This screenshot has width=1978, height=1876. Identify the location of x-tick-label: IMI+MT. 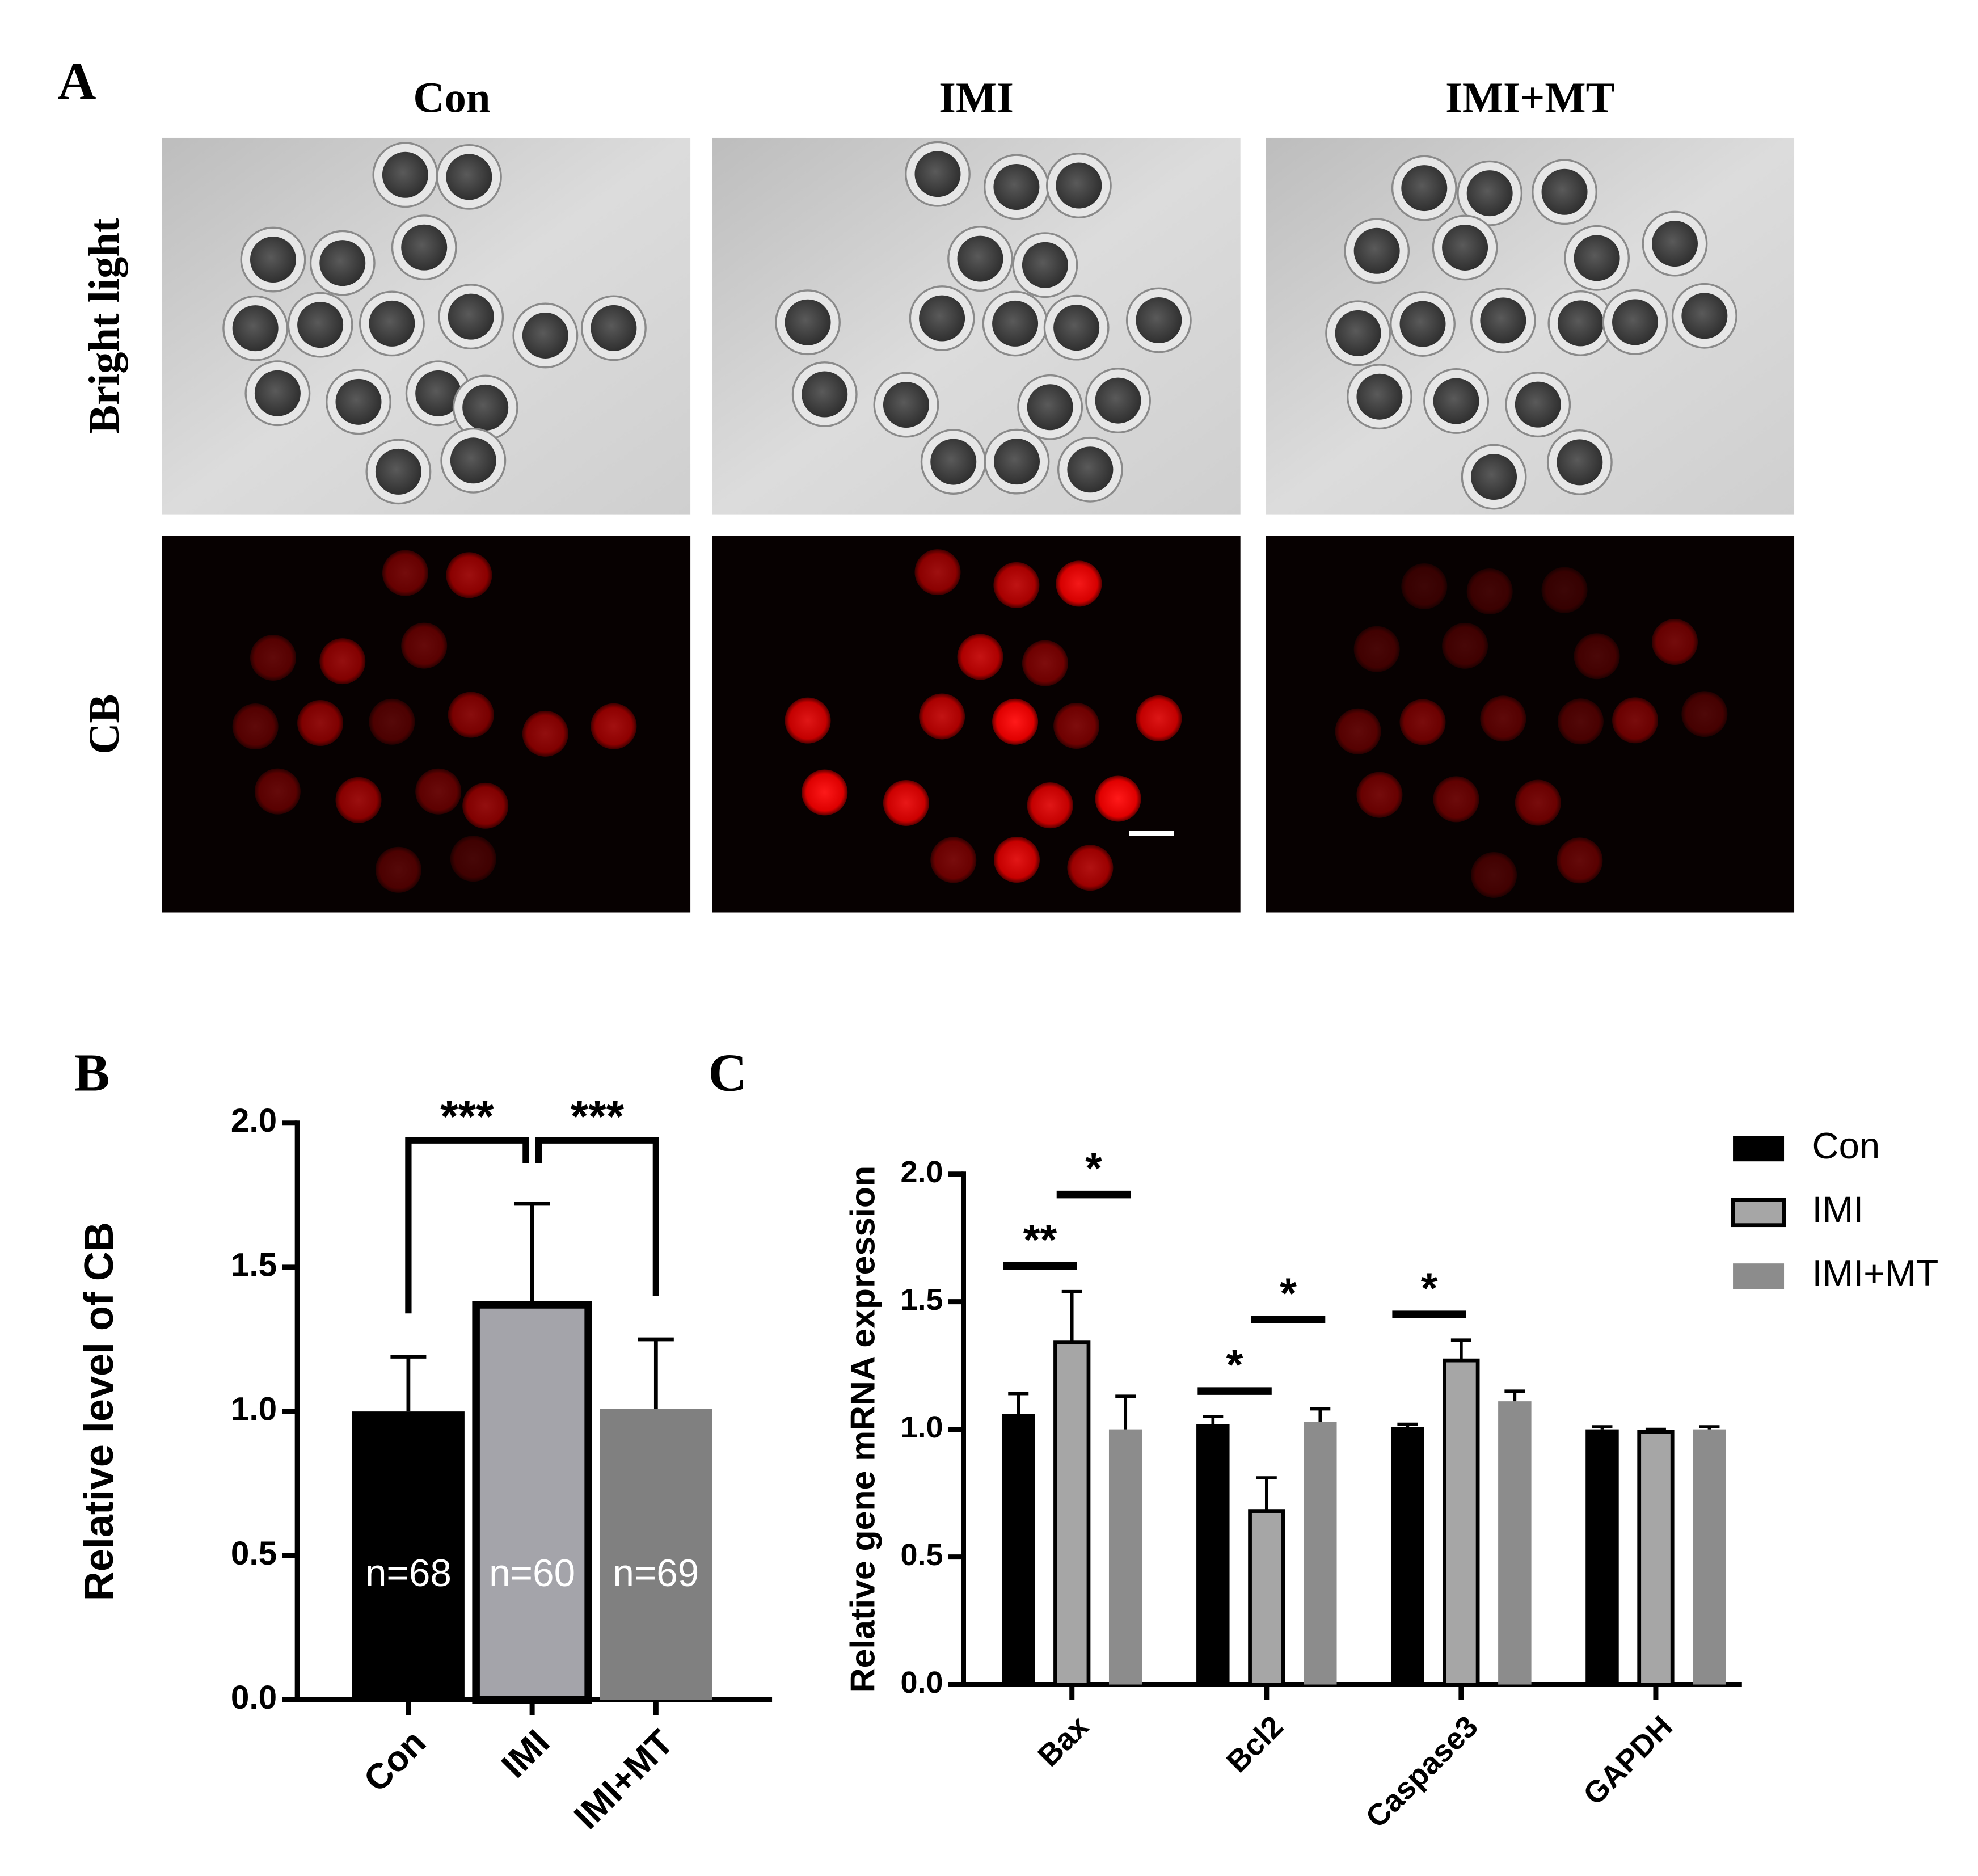
(624, 1780).